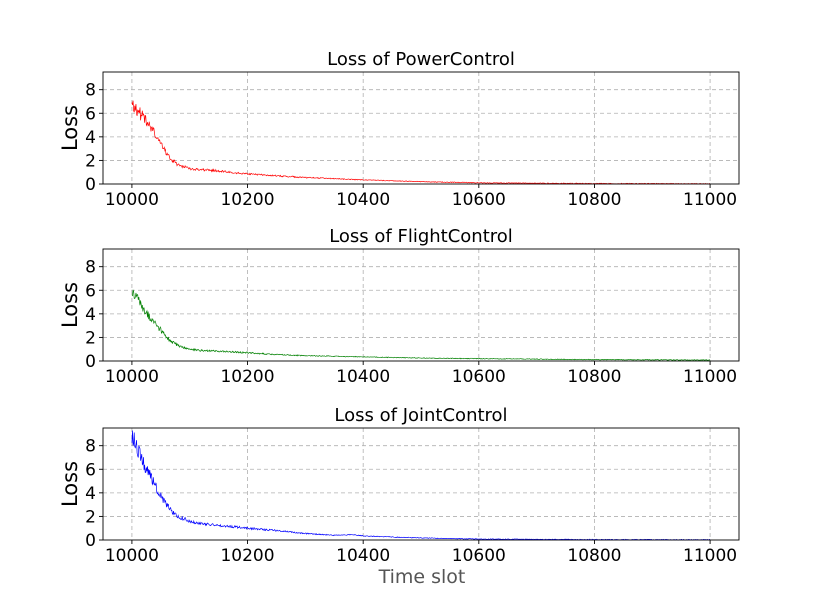 The height and width of the screenshot is (606, 822). I want to click on x-axis-label: Time slot, so click(422, 577).